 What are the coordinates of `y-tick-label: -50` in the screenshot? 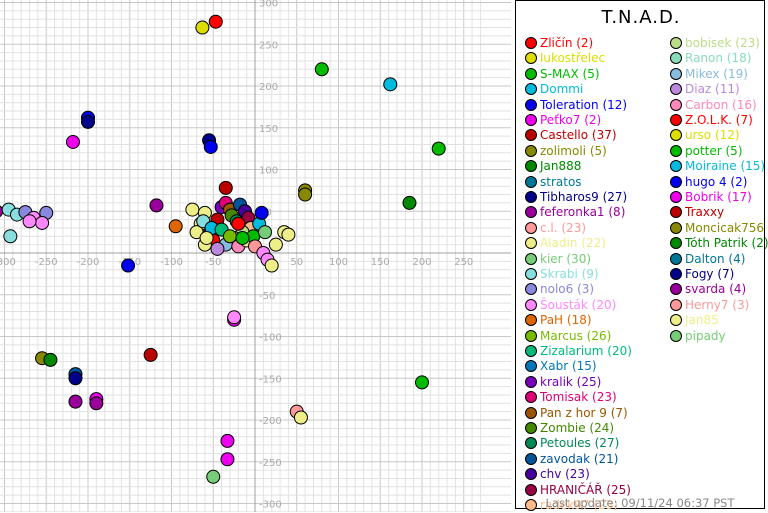 It's located at (267, 296).